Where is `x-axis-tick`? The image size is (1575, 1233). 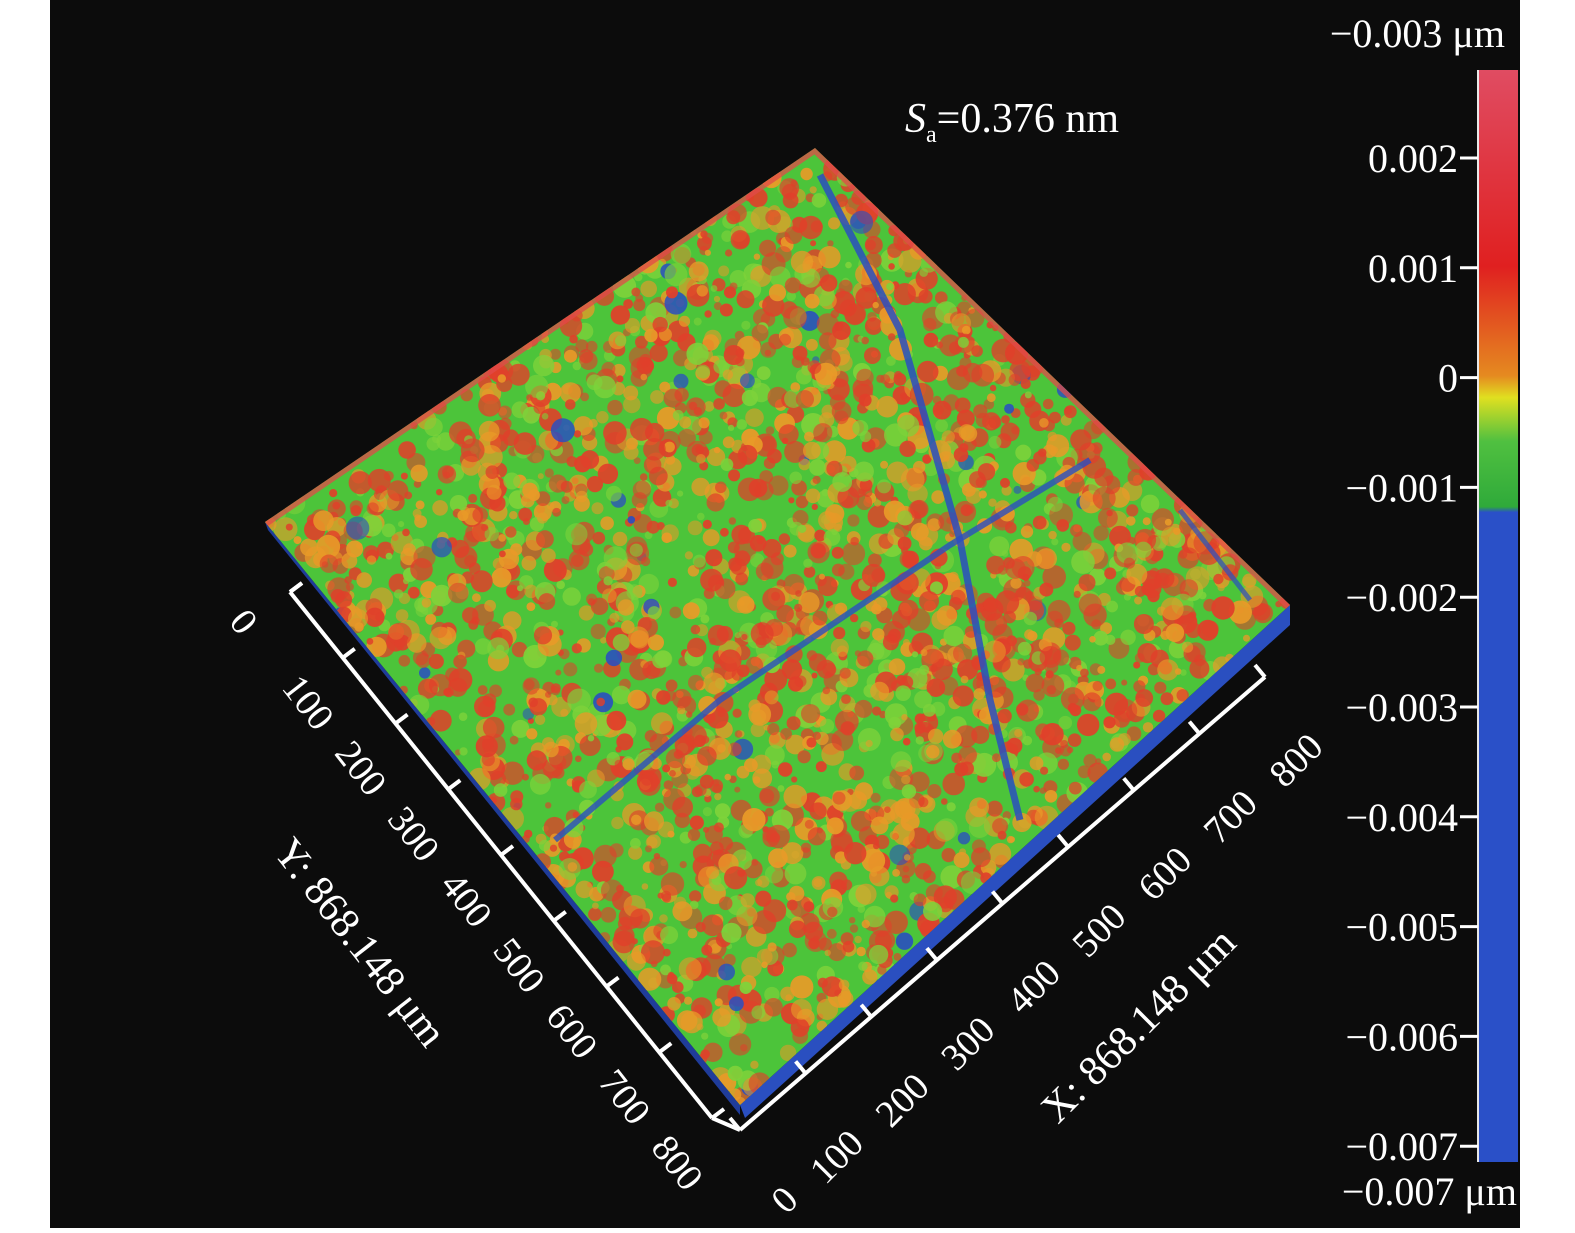
x-axis-tick is located at coordinates (1260, 671).